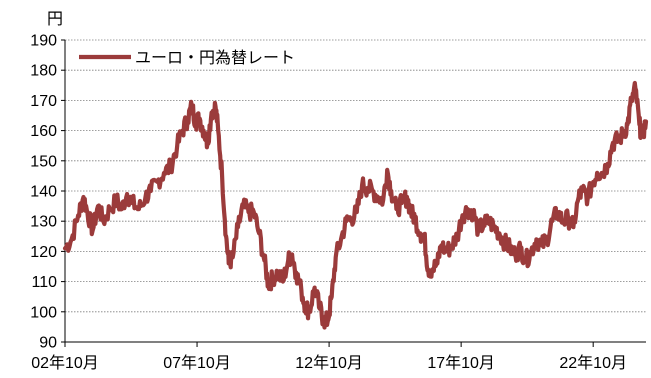 The width and height of the screenshot is (651, 378). I want to click on legend-label: ユーロ・円為替レート, so click(215, 58).